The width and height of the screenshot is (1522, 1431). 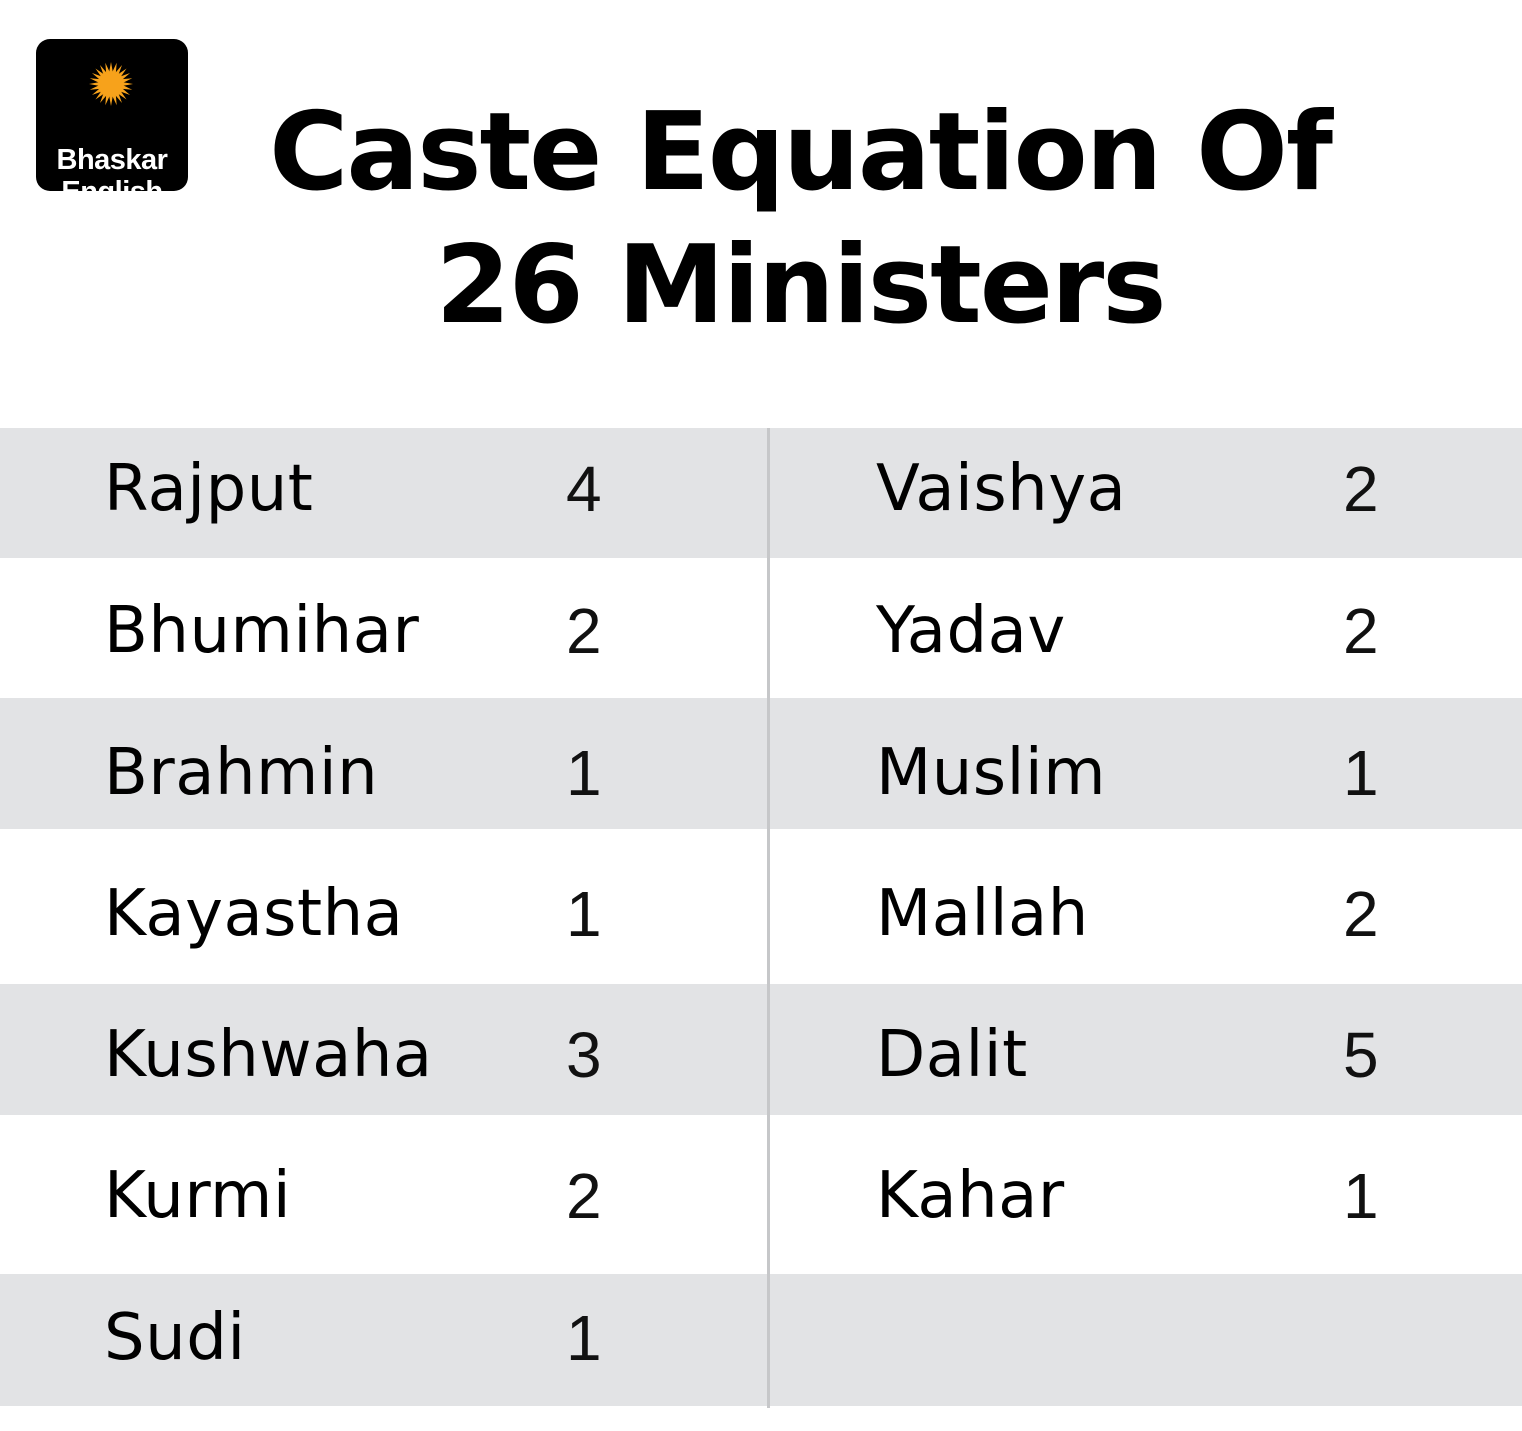 I want to click on caste-label: Sudi, so click(x=175, y=1338).